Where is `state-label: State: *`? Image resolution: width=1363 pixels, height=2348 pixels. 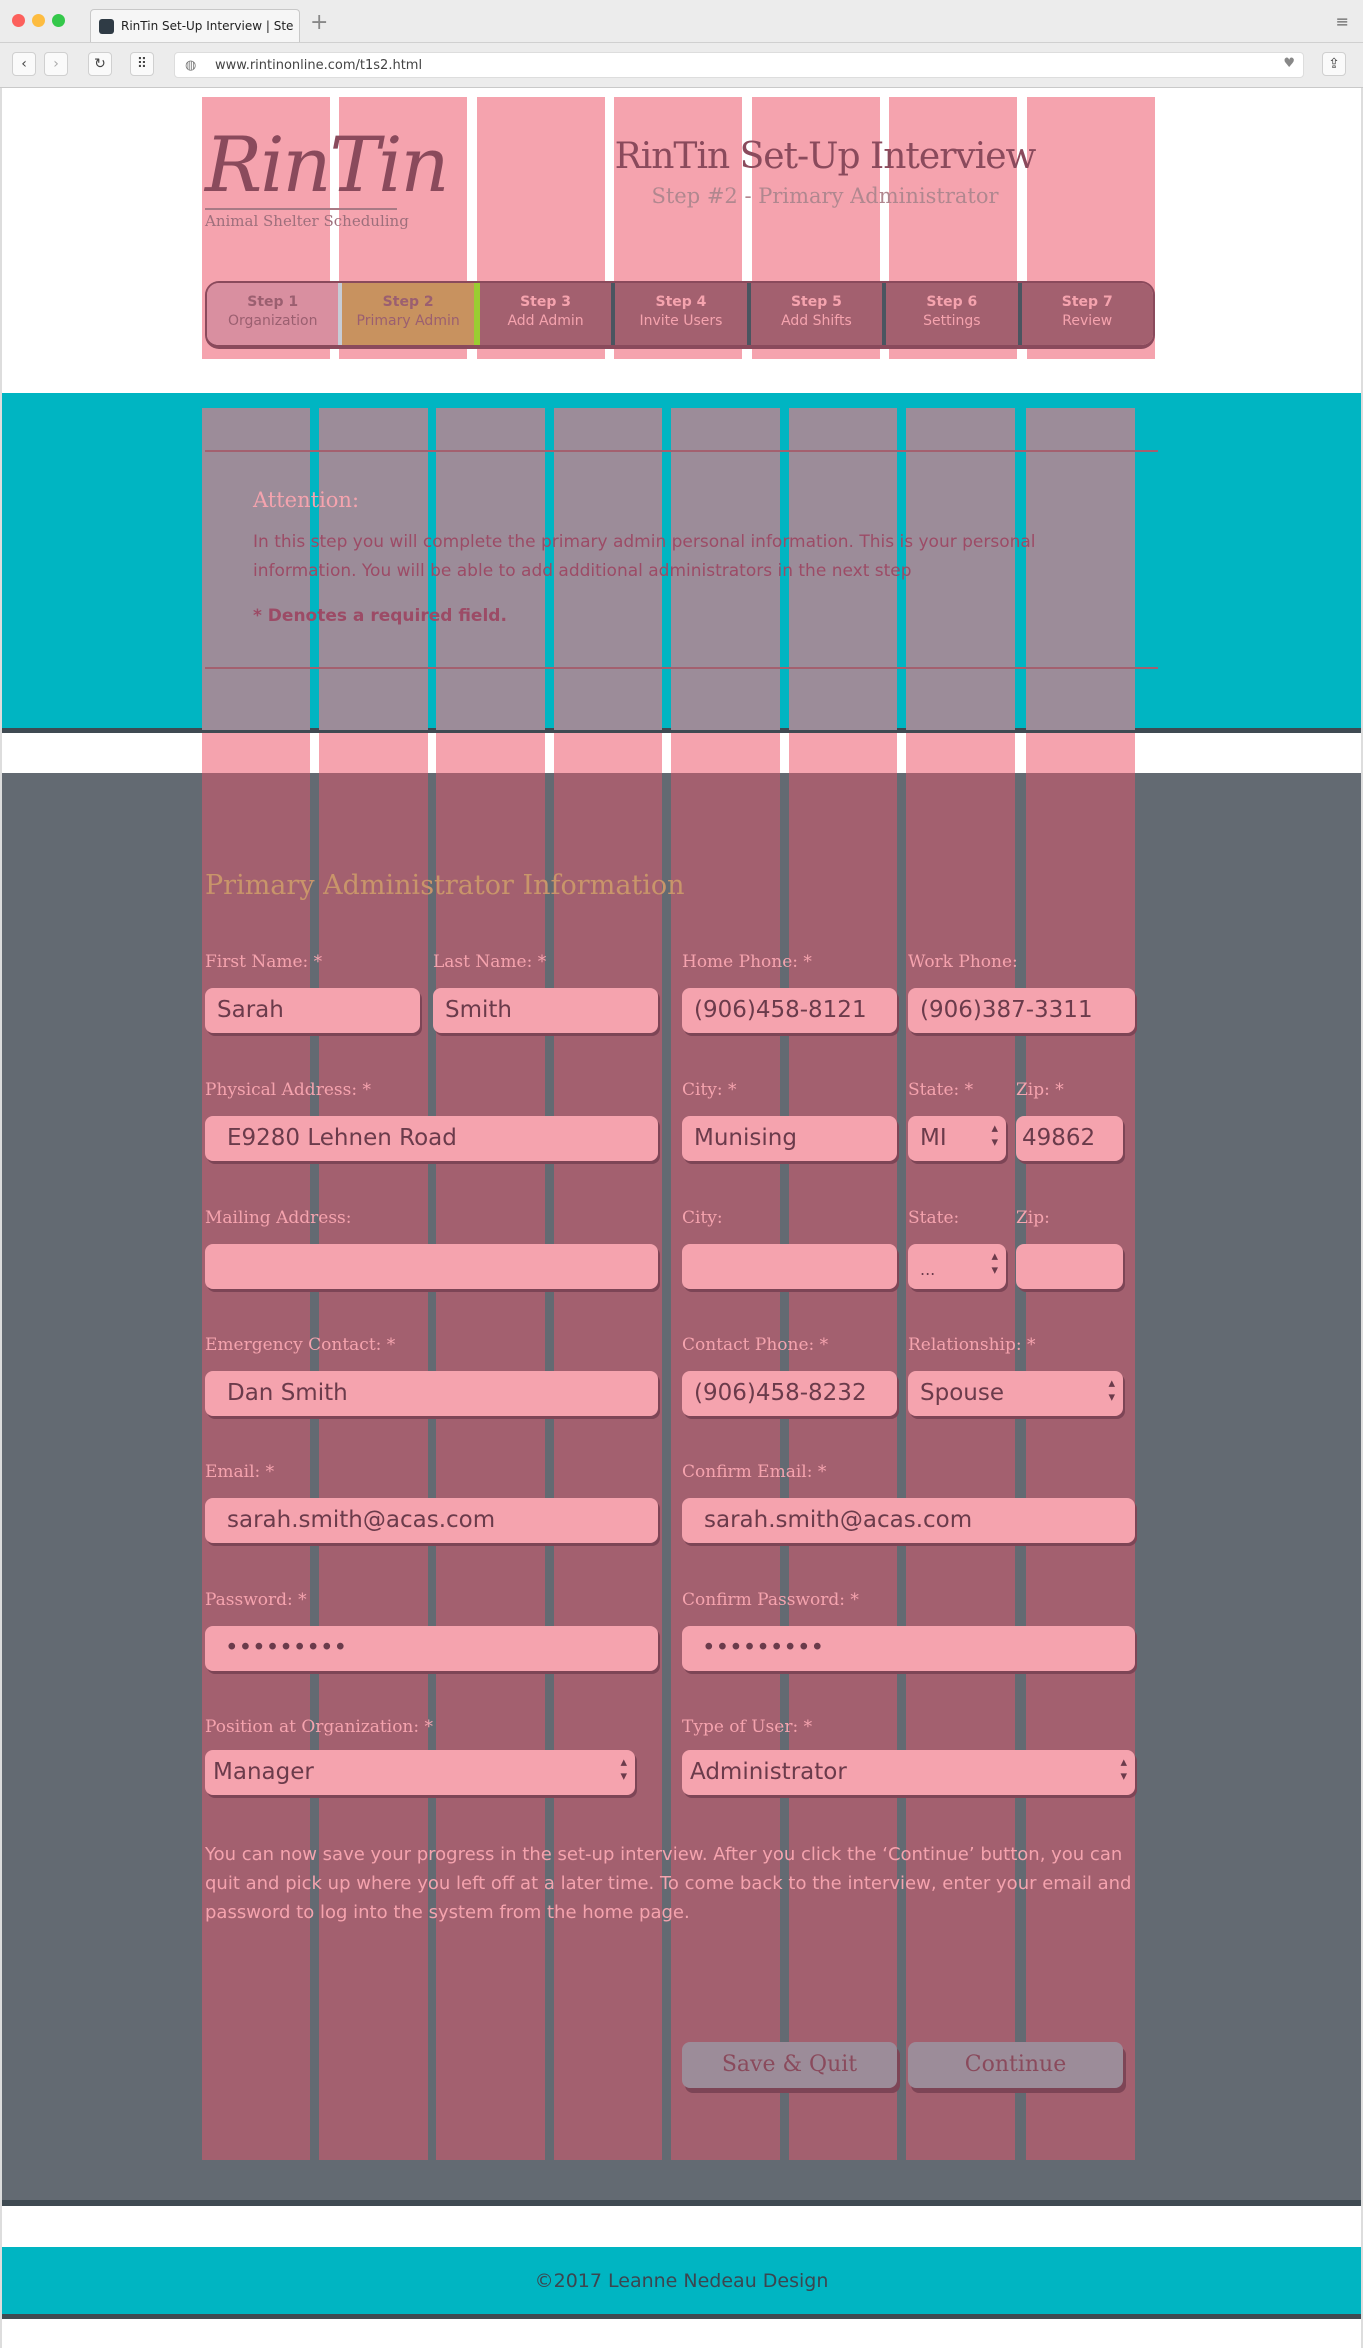
state-label: State: * is located at coordinates (941, 1090).